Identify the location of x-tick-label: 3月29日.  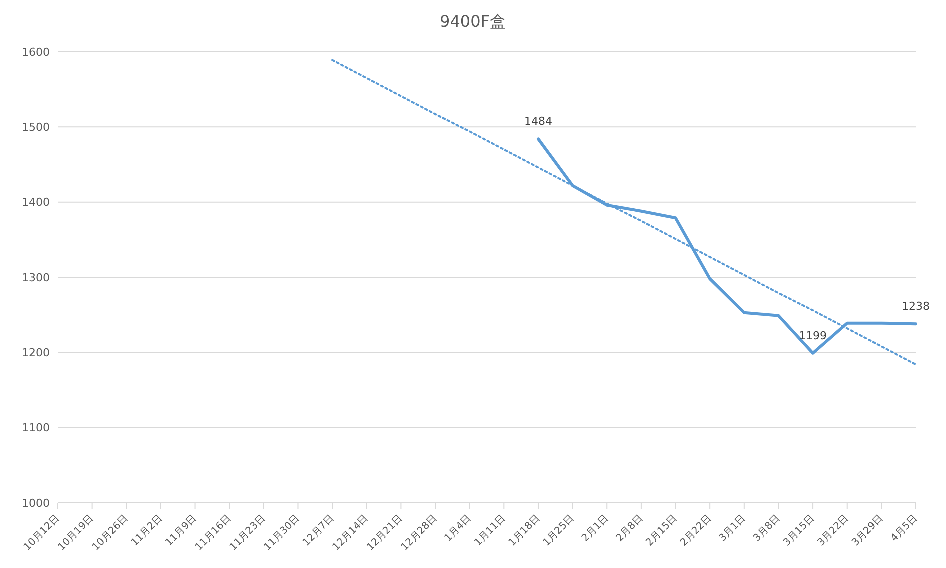
(868, 531).